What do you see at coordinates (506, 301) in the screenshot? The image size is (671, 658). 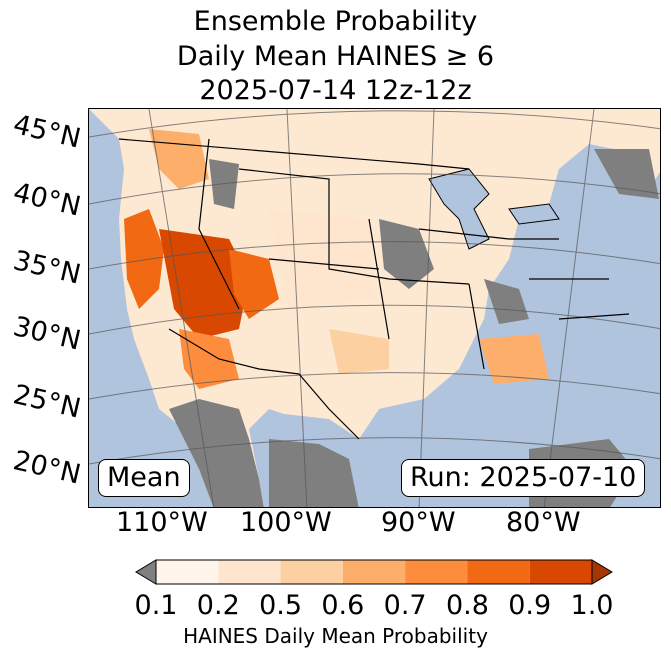 I see `no-data-midwest` at bounding box center [506, 301].